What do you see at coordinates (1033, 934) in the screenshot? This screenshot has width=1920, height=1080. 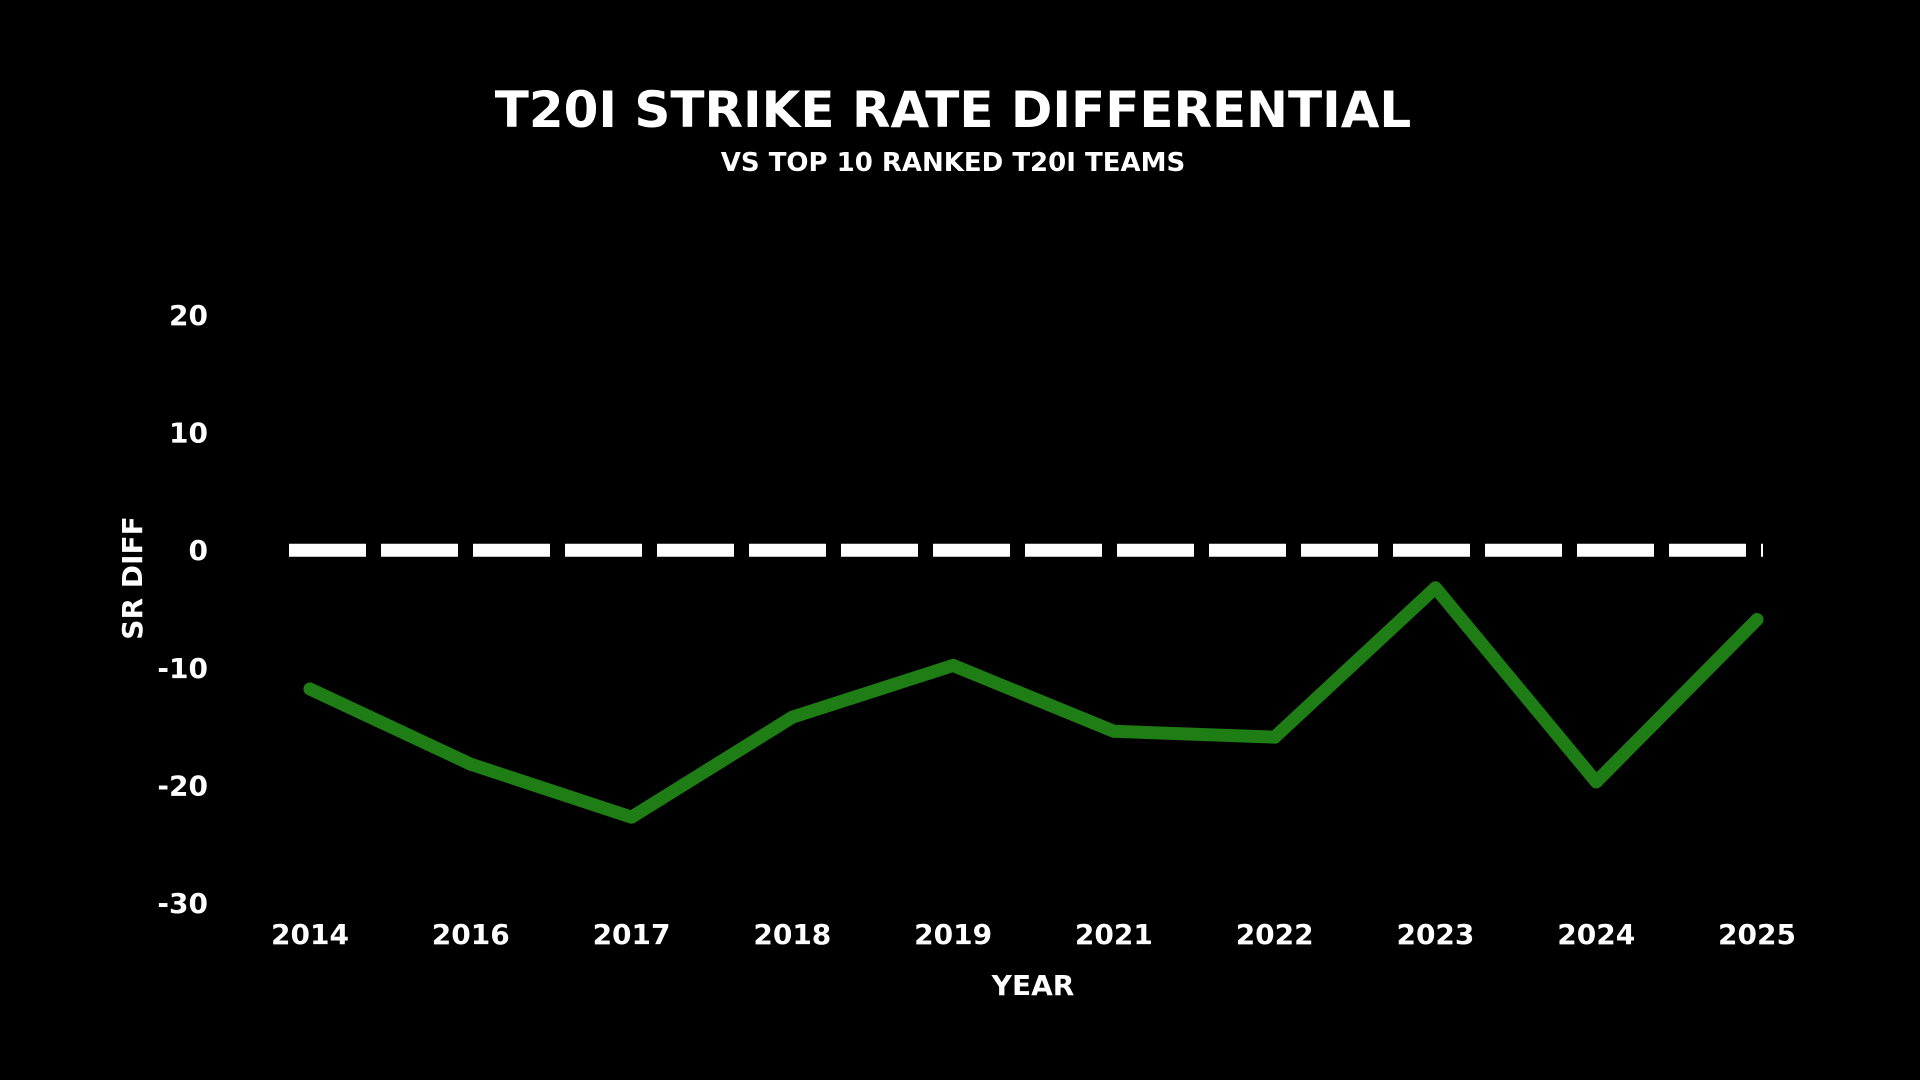 I see `x-tick-labels: 2014 2016 2017 2018 2019 2021 2022 2023 2024 2025` at bounding box center [1033, 934].